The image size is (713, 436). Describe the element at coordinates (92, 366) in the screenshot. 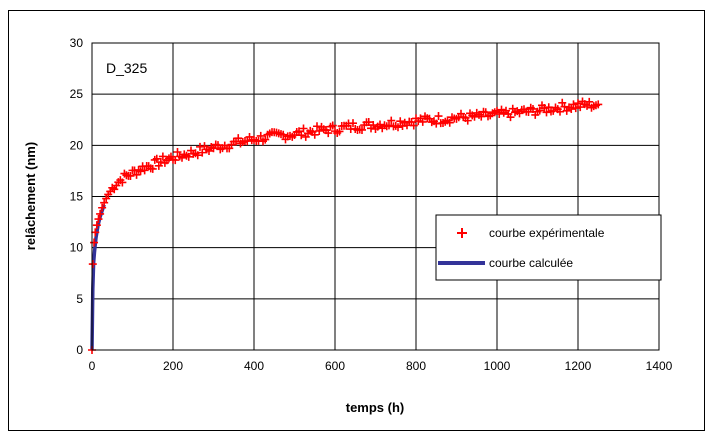

I see `x-tick-label: 0` at that location.